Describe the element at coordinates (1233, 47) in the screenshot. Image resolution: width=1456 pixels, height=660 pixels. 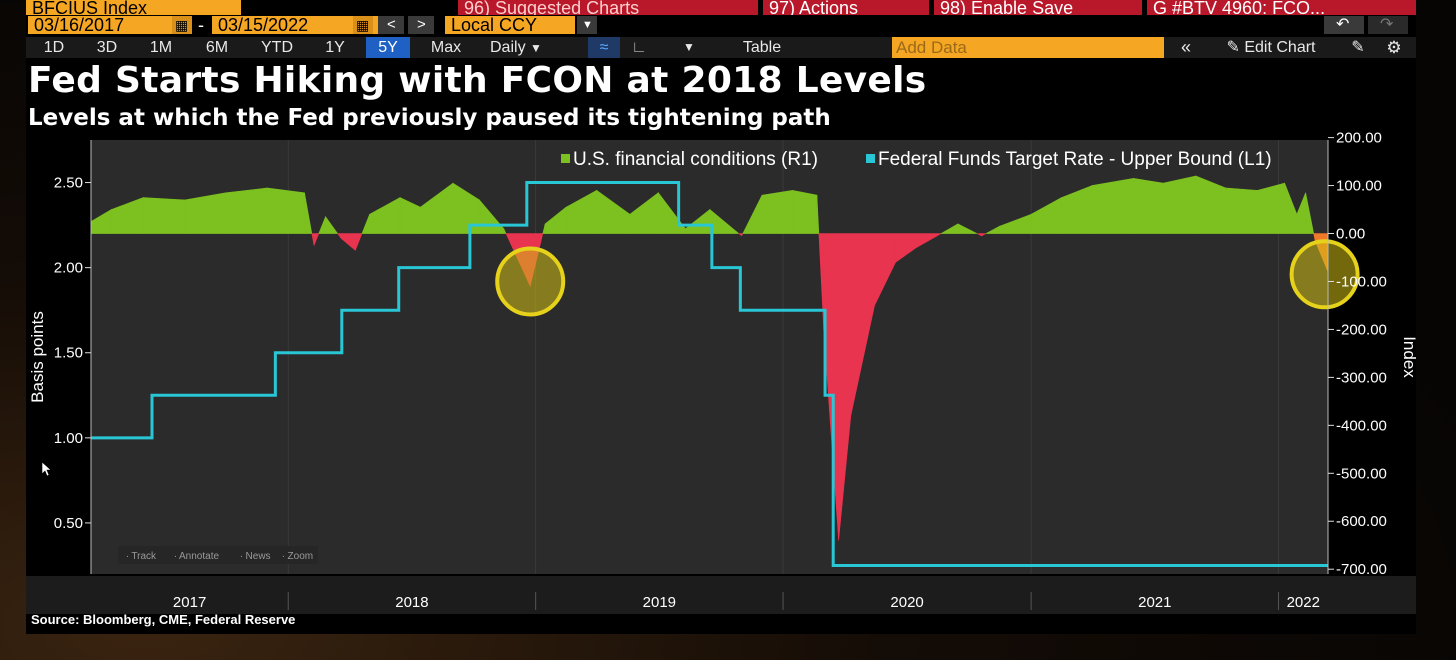
I see `pencil-icon: ✎` at that location.